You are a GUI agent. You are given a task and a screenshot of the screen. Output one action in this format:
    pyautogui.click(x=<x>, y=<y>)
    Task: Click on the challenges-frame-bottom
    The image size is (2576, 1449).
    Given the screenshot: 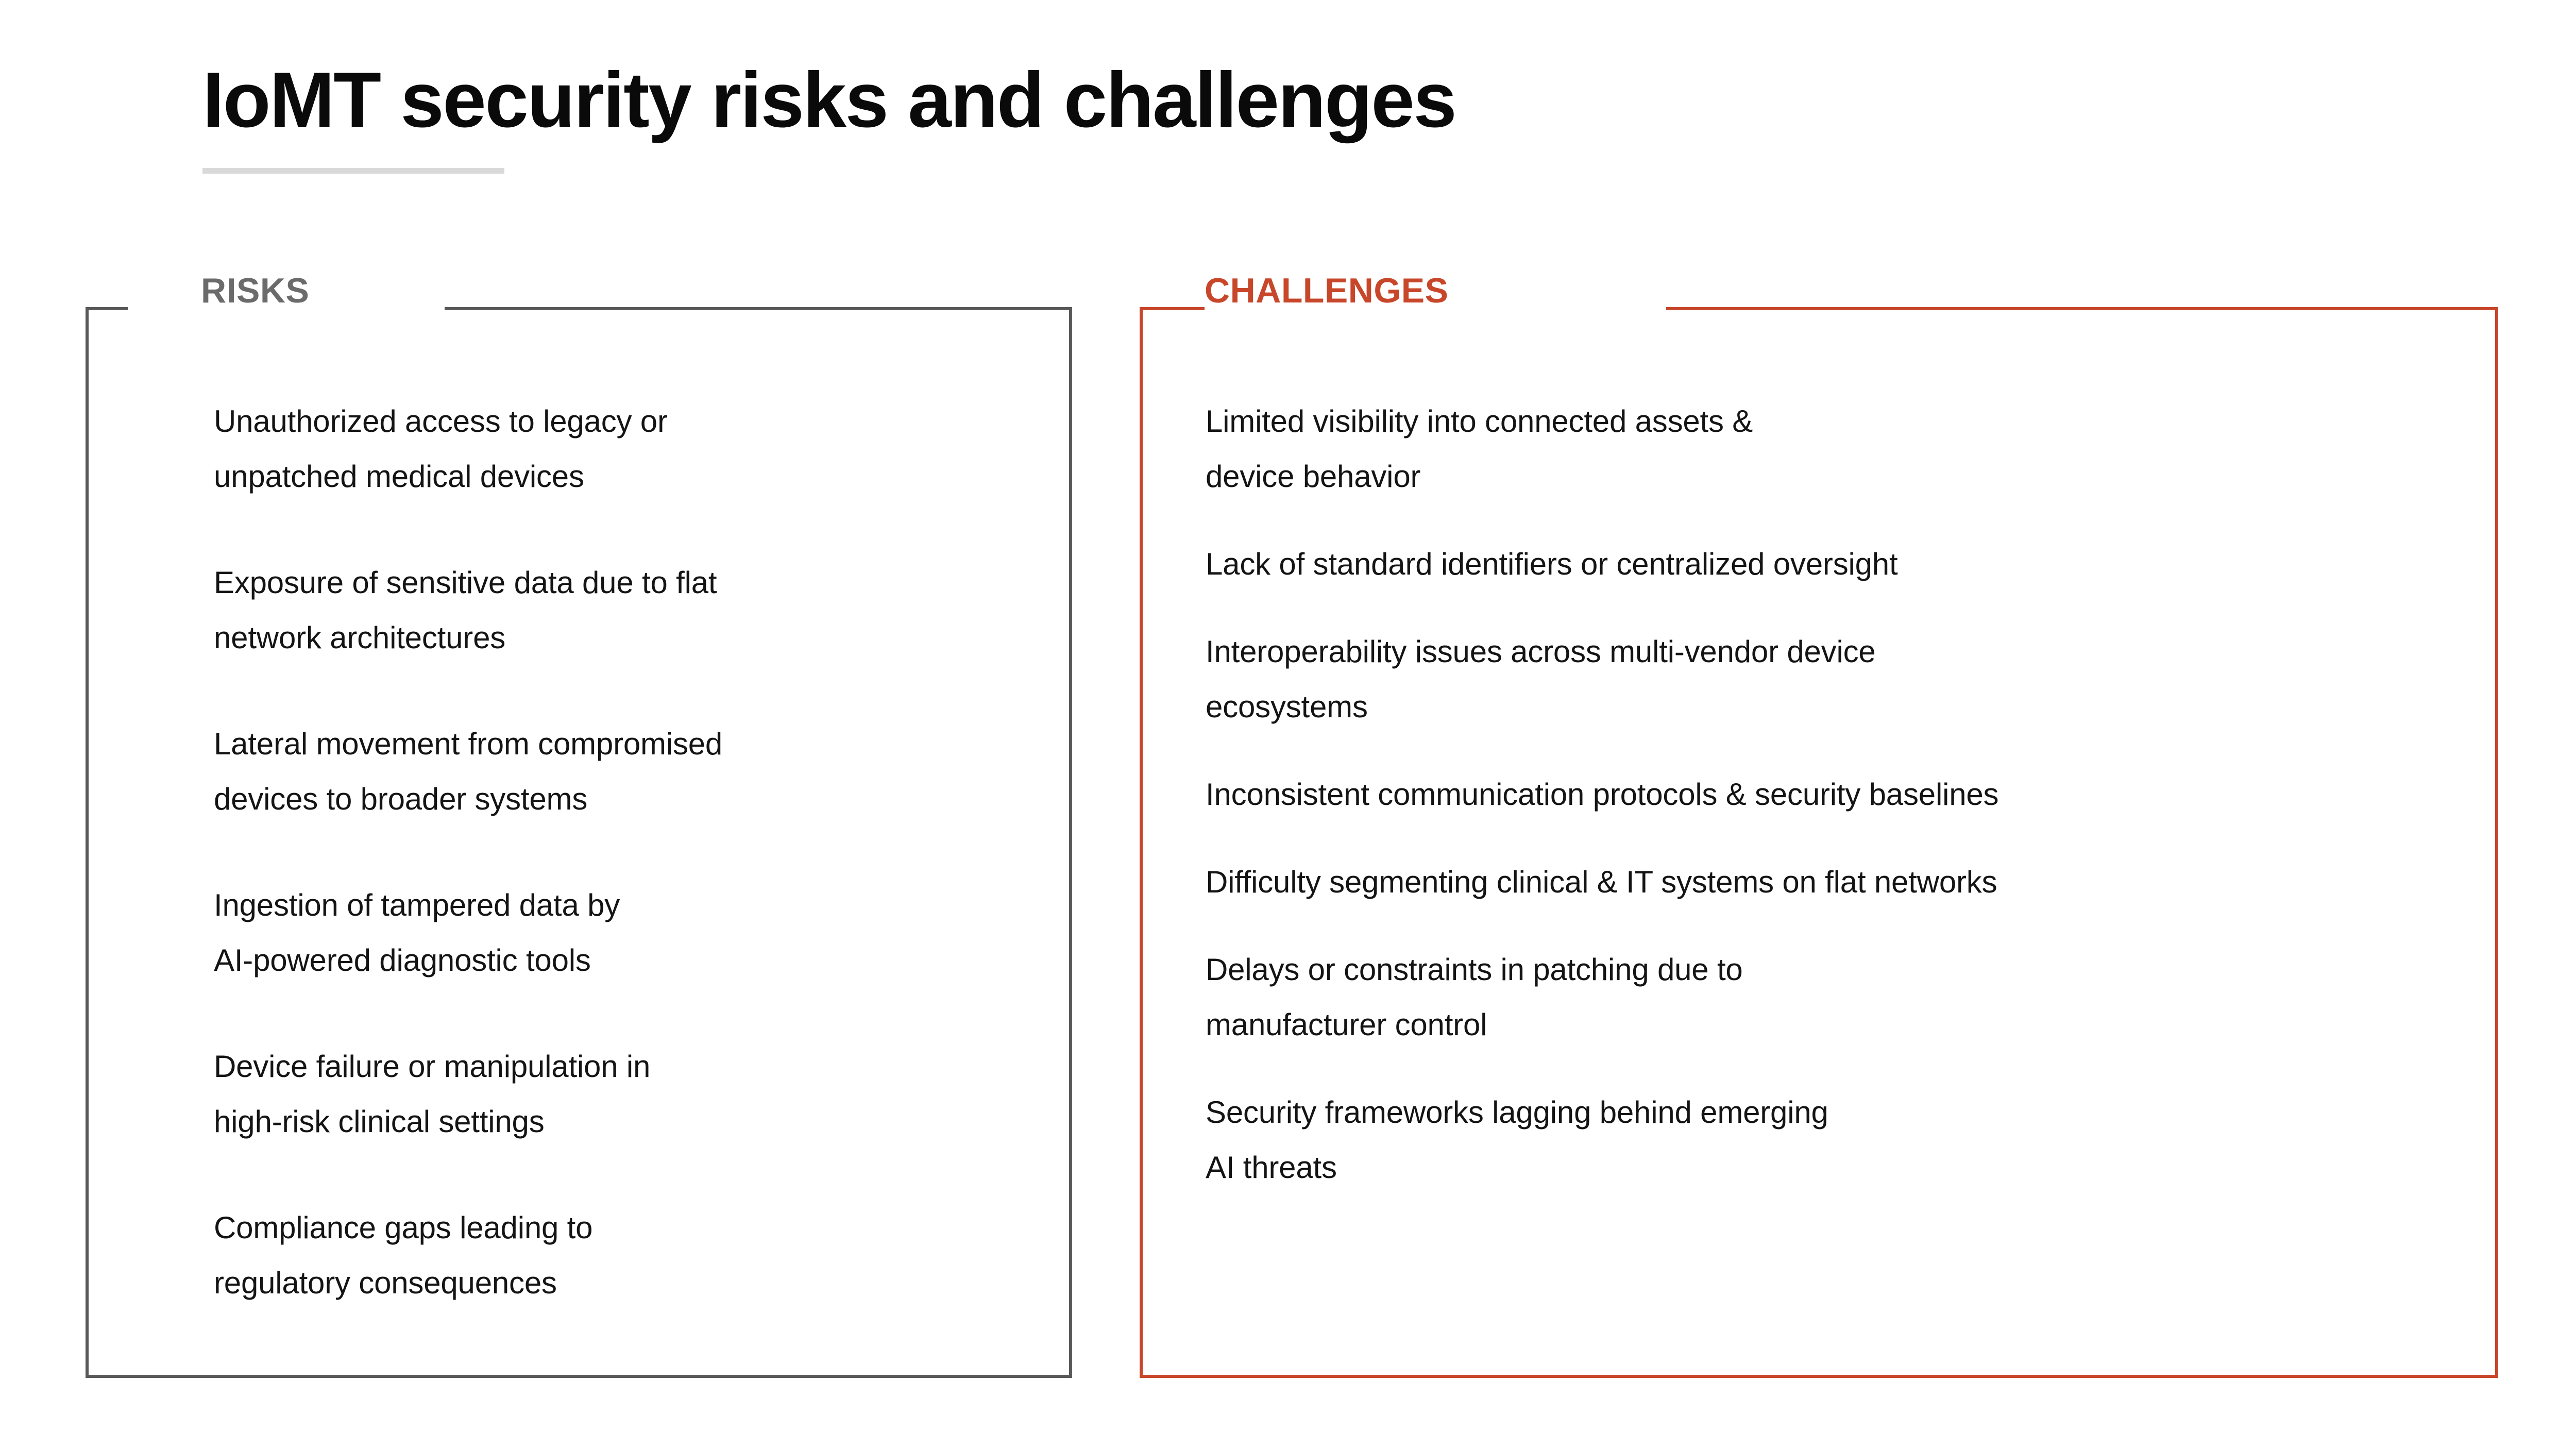 What is the action you would take?
    pyautogui.click(x=1819, y=1376)
    